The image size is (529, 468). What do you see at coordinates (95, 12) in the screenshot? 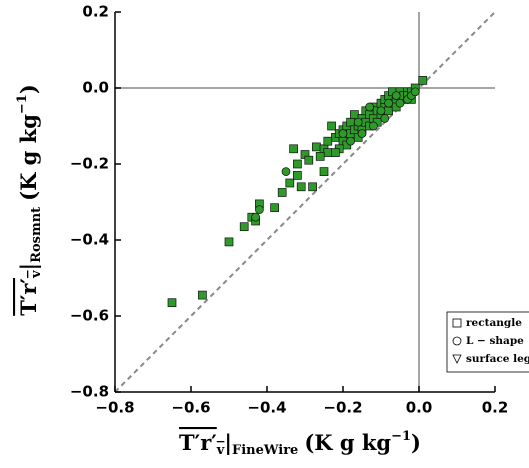
I see `y-tick-label: 0.2` at bounding box center [95, 12].